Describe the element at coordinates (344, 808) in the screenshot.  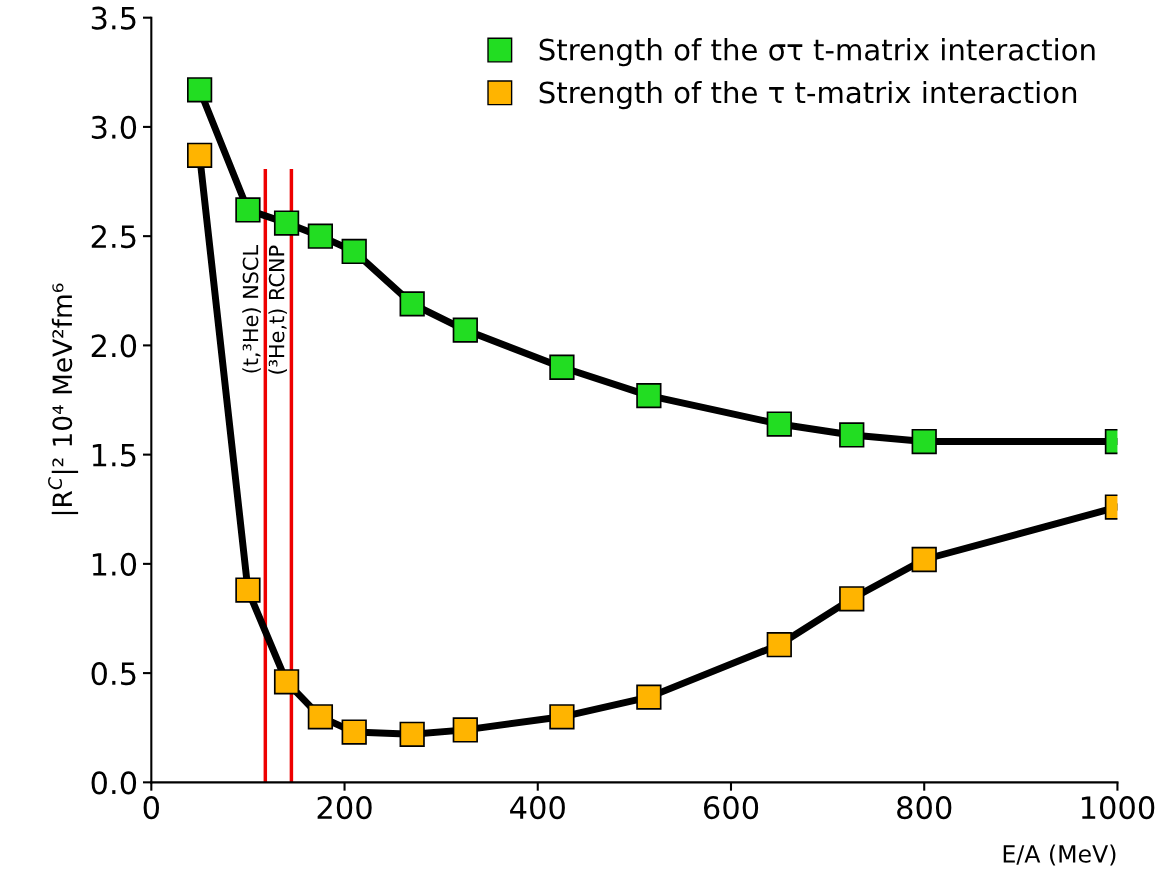
I see `x-tick-label: 200` at that location.